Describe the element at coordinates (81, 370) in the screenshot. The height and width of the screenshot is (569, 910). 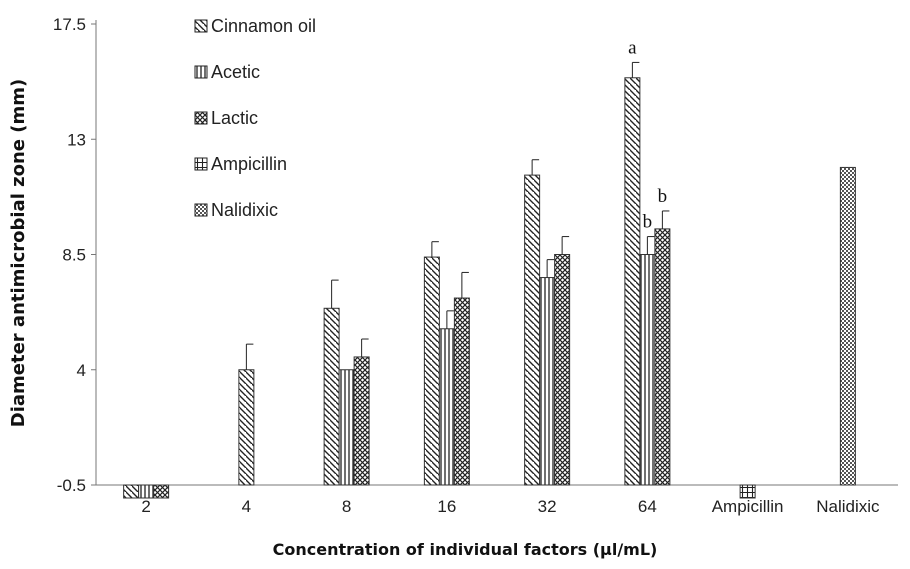
I see `y-tick-label: 4` at that location.